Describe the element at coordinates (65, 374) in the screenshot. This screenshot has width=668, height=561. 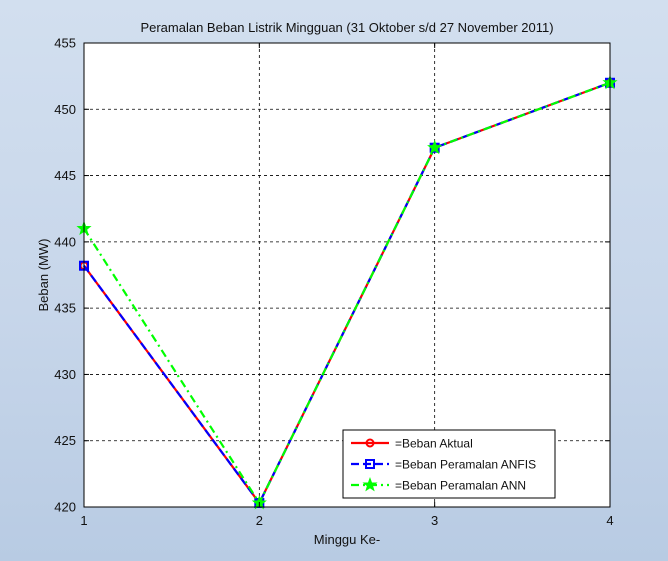
I see `y-tick-label: 430` at that location.